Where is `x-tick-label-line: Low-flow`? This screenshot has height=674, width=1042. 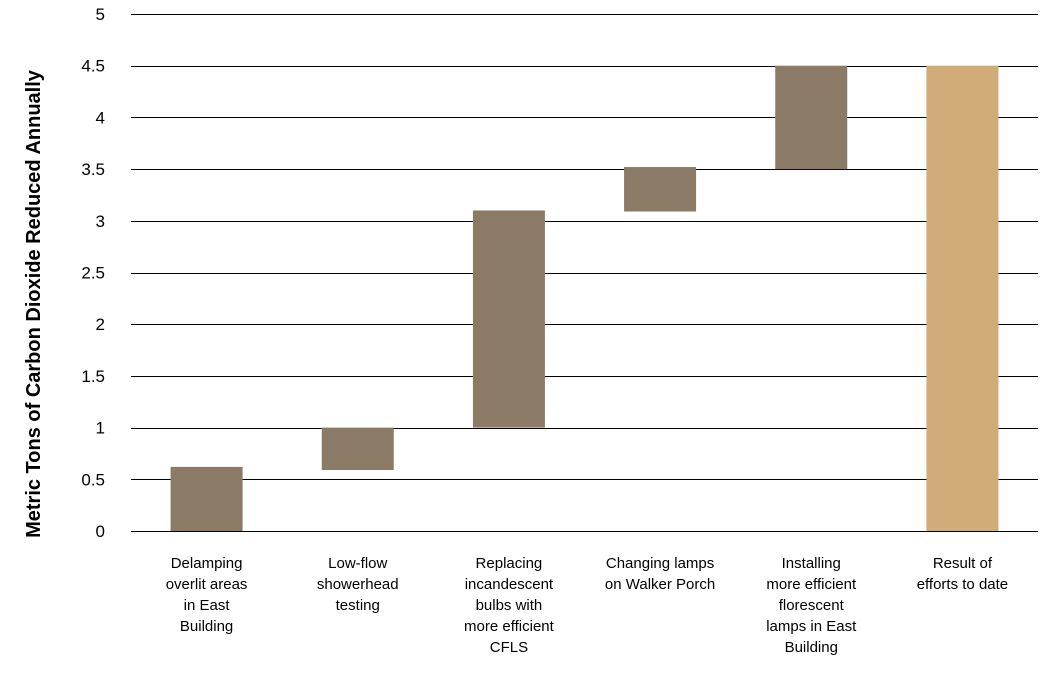 x-tick-label-line: Low-flow is located at coordinates (357, 563).